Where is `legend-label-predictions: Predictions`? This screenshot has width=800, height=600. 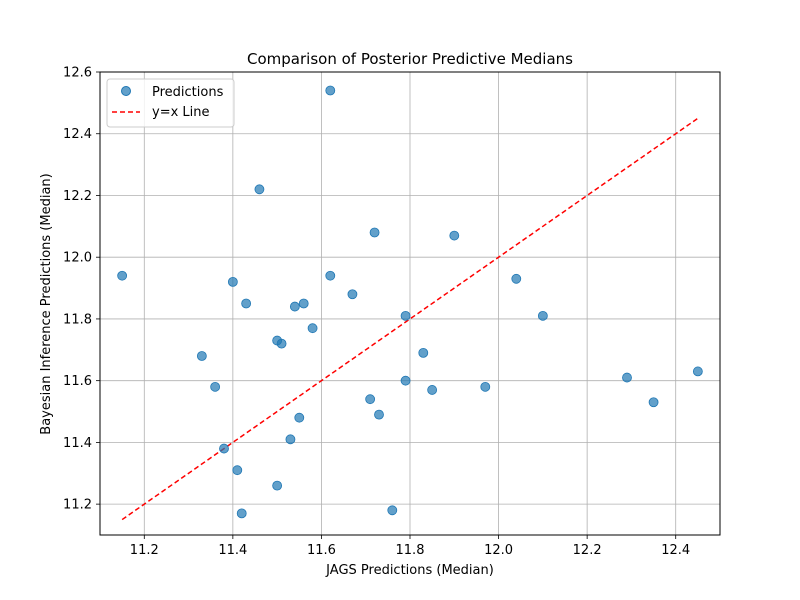
legend-label-predictions: Predictions is located at coordinates (188, 92).